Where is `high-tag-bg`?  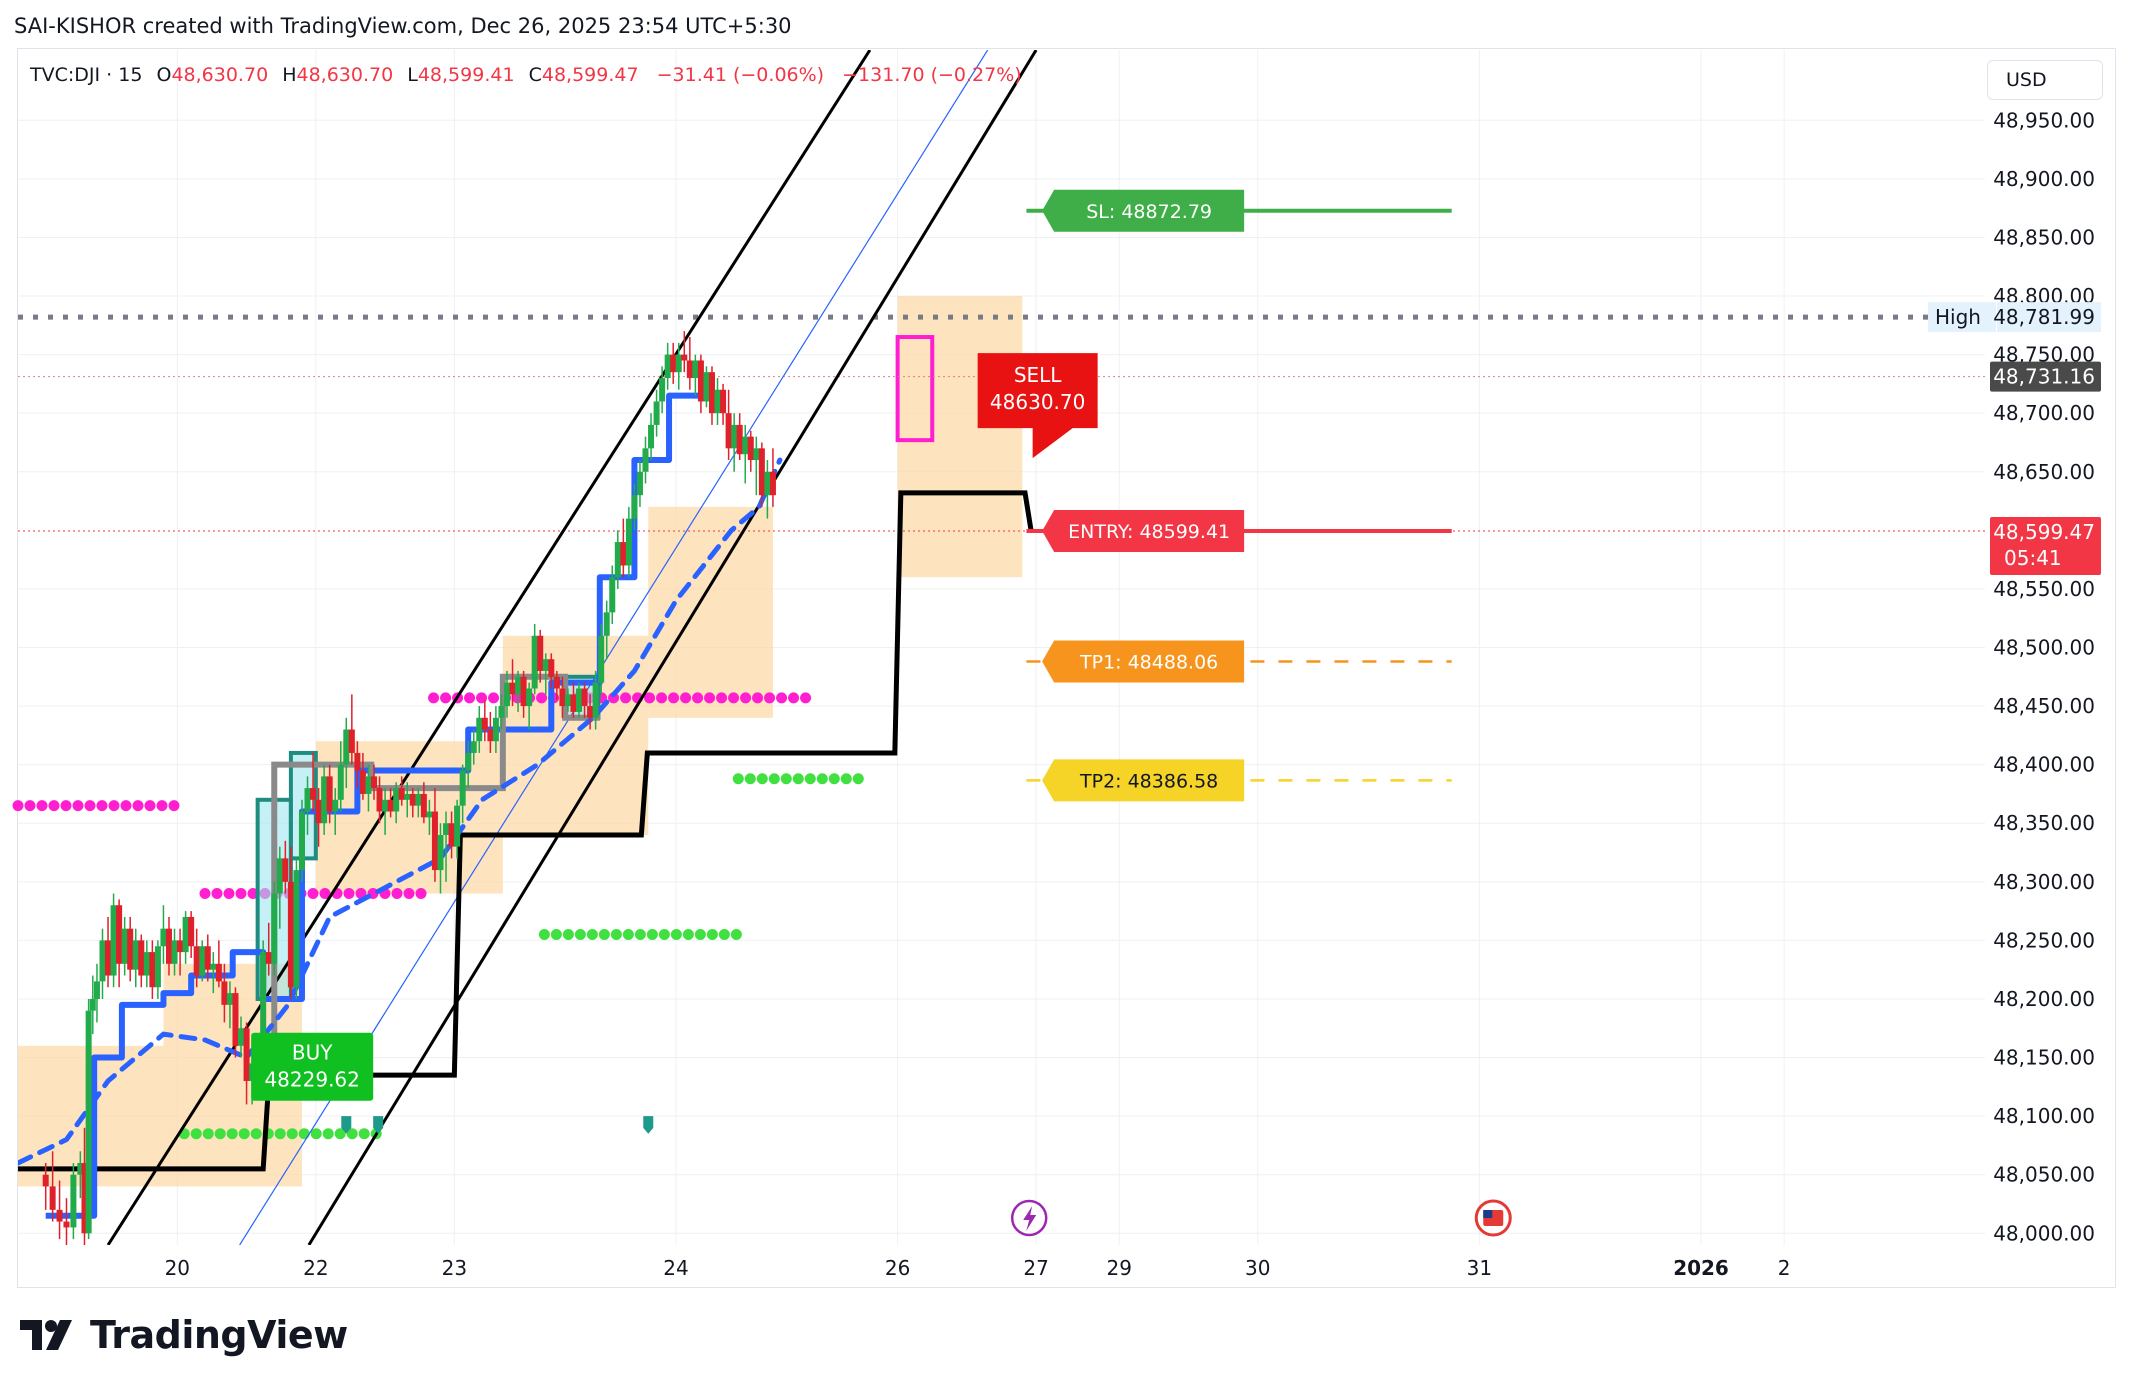
high-tag-bg is located at coordinates (1962, 317).